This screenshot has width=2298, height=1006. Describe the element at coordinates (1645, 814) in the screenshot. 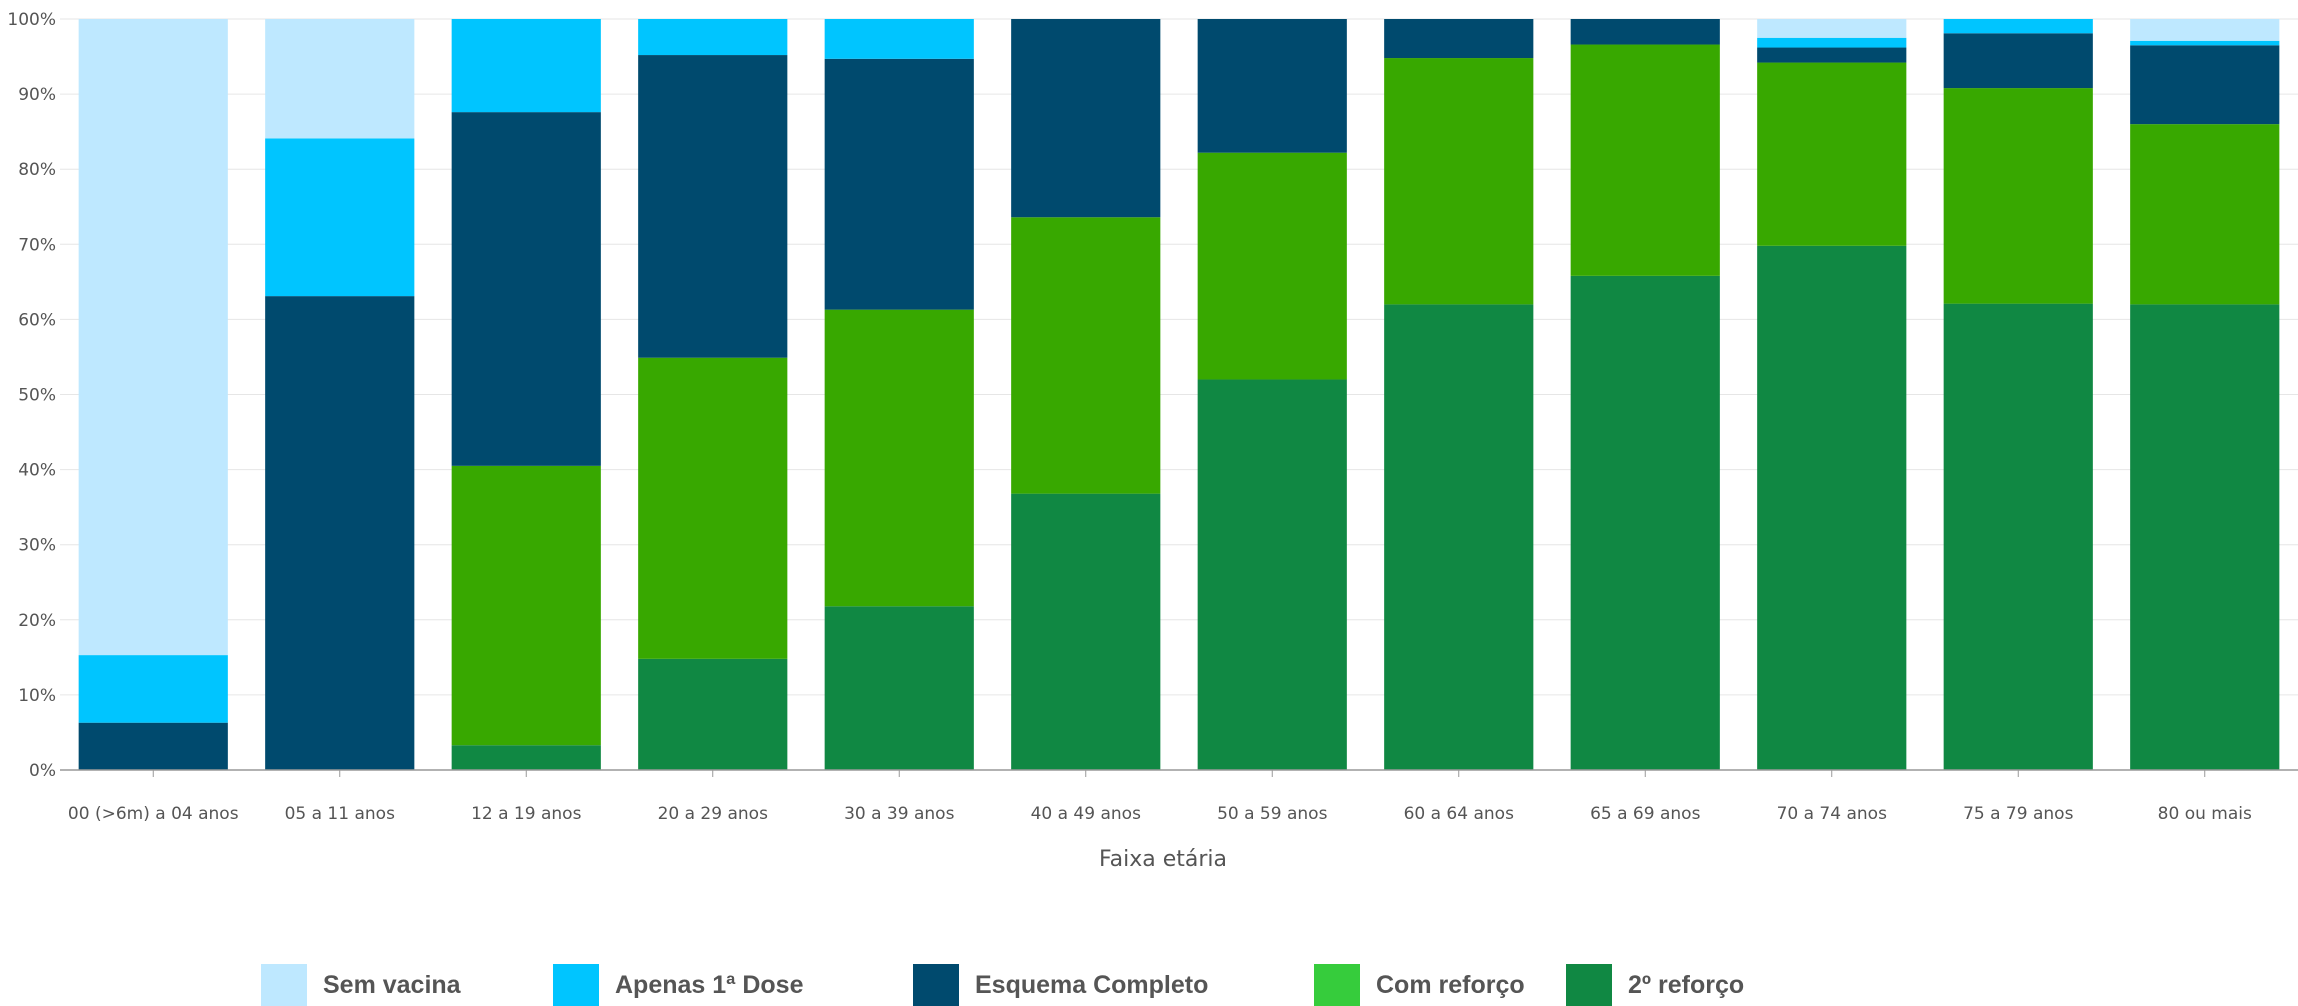

I see `x-tick-label: 65 a 69 anos` at that location.